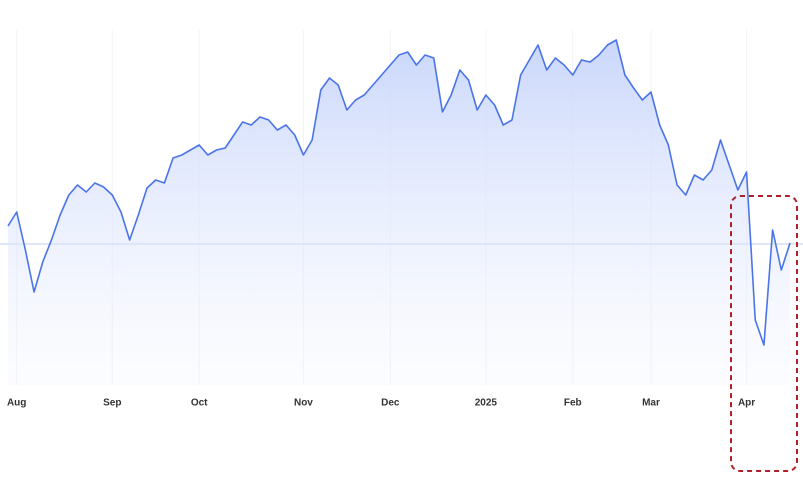  I want to click on x-tick-label: Feb, so click(573, 403).